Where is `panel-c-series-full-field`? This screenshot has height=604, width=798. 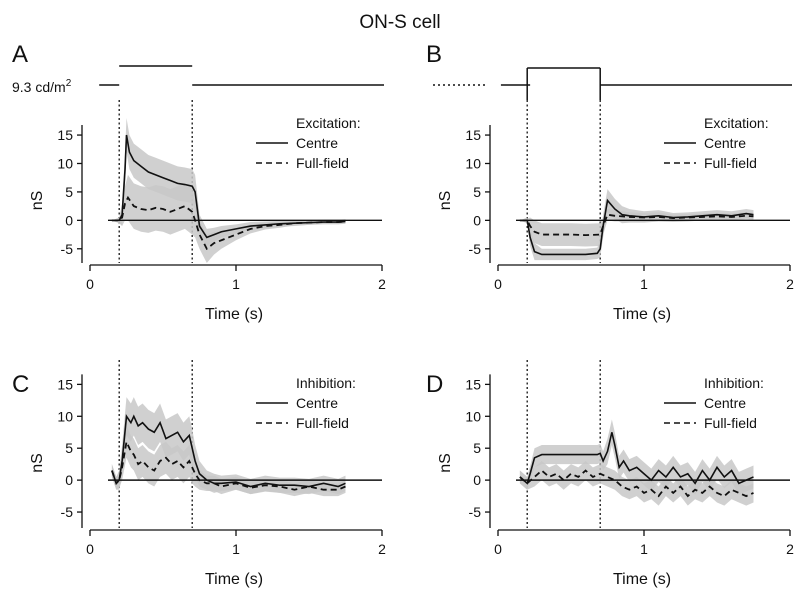 panel-c-series-full-field is located at coordinates (228, 464).